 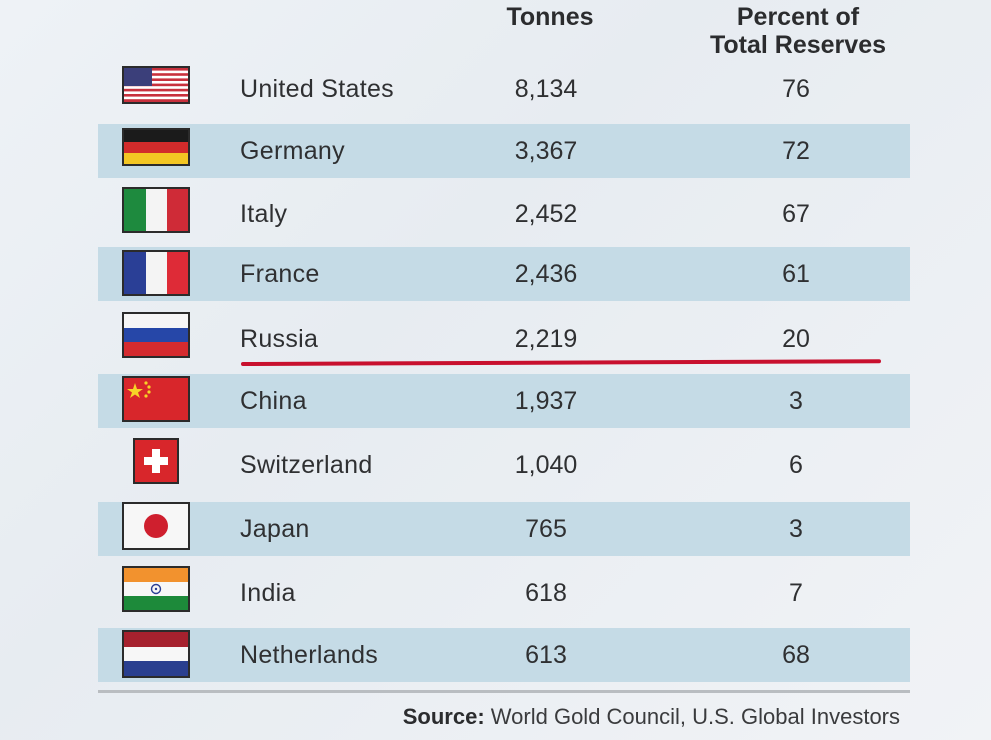 What do you see at coordinates (796, 151) in the screenshot?
I see `percent-value: 72` at bounding box center [796, 151].